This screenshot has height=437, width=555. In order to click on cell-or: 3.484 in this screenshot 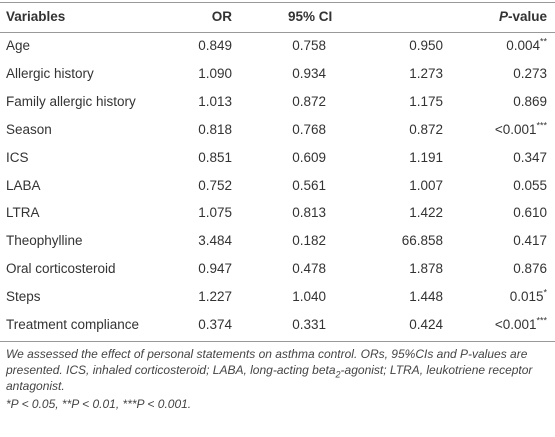, I will do `click(215, 241)`.